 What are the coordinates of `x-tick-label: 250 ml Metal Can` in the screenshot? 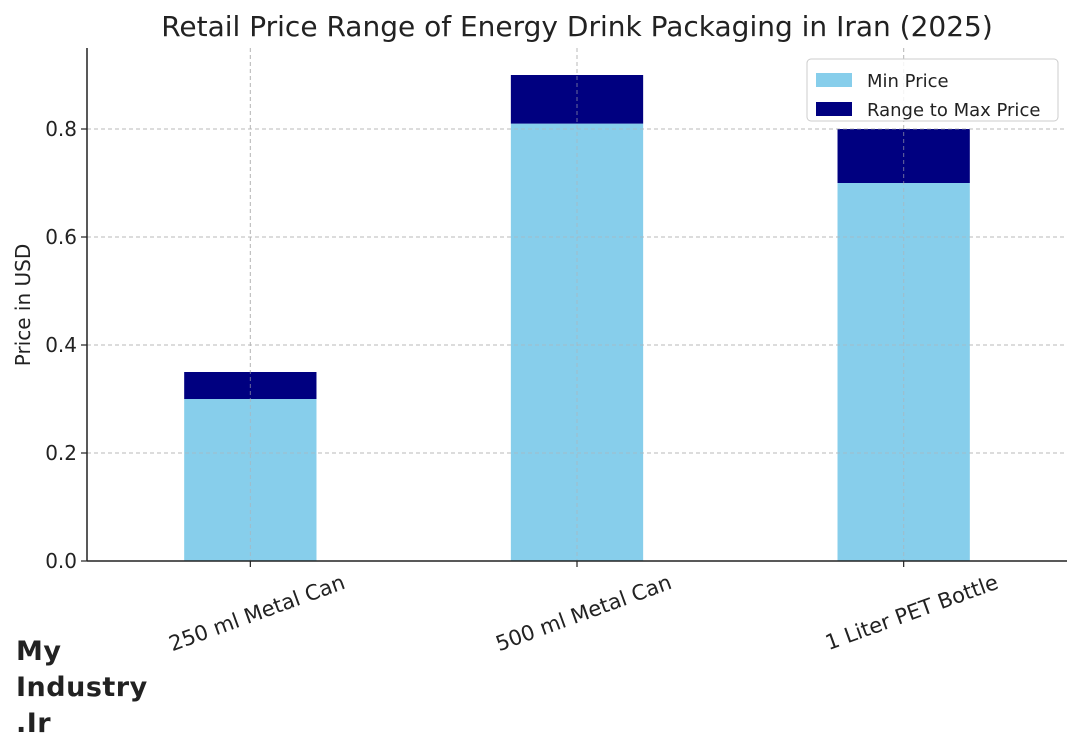 It's located at (257, 613).